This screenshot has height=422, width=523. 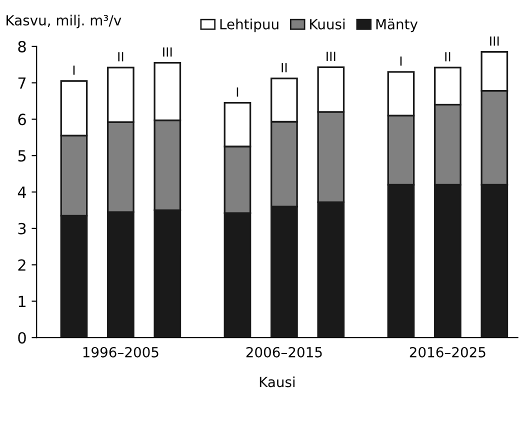 I want to click on y-tick-label: 4, so click(x=22, y=192).